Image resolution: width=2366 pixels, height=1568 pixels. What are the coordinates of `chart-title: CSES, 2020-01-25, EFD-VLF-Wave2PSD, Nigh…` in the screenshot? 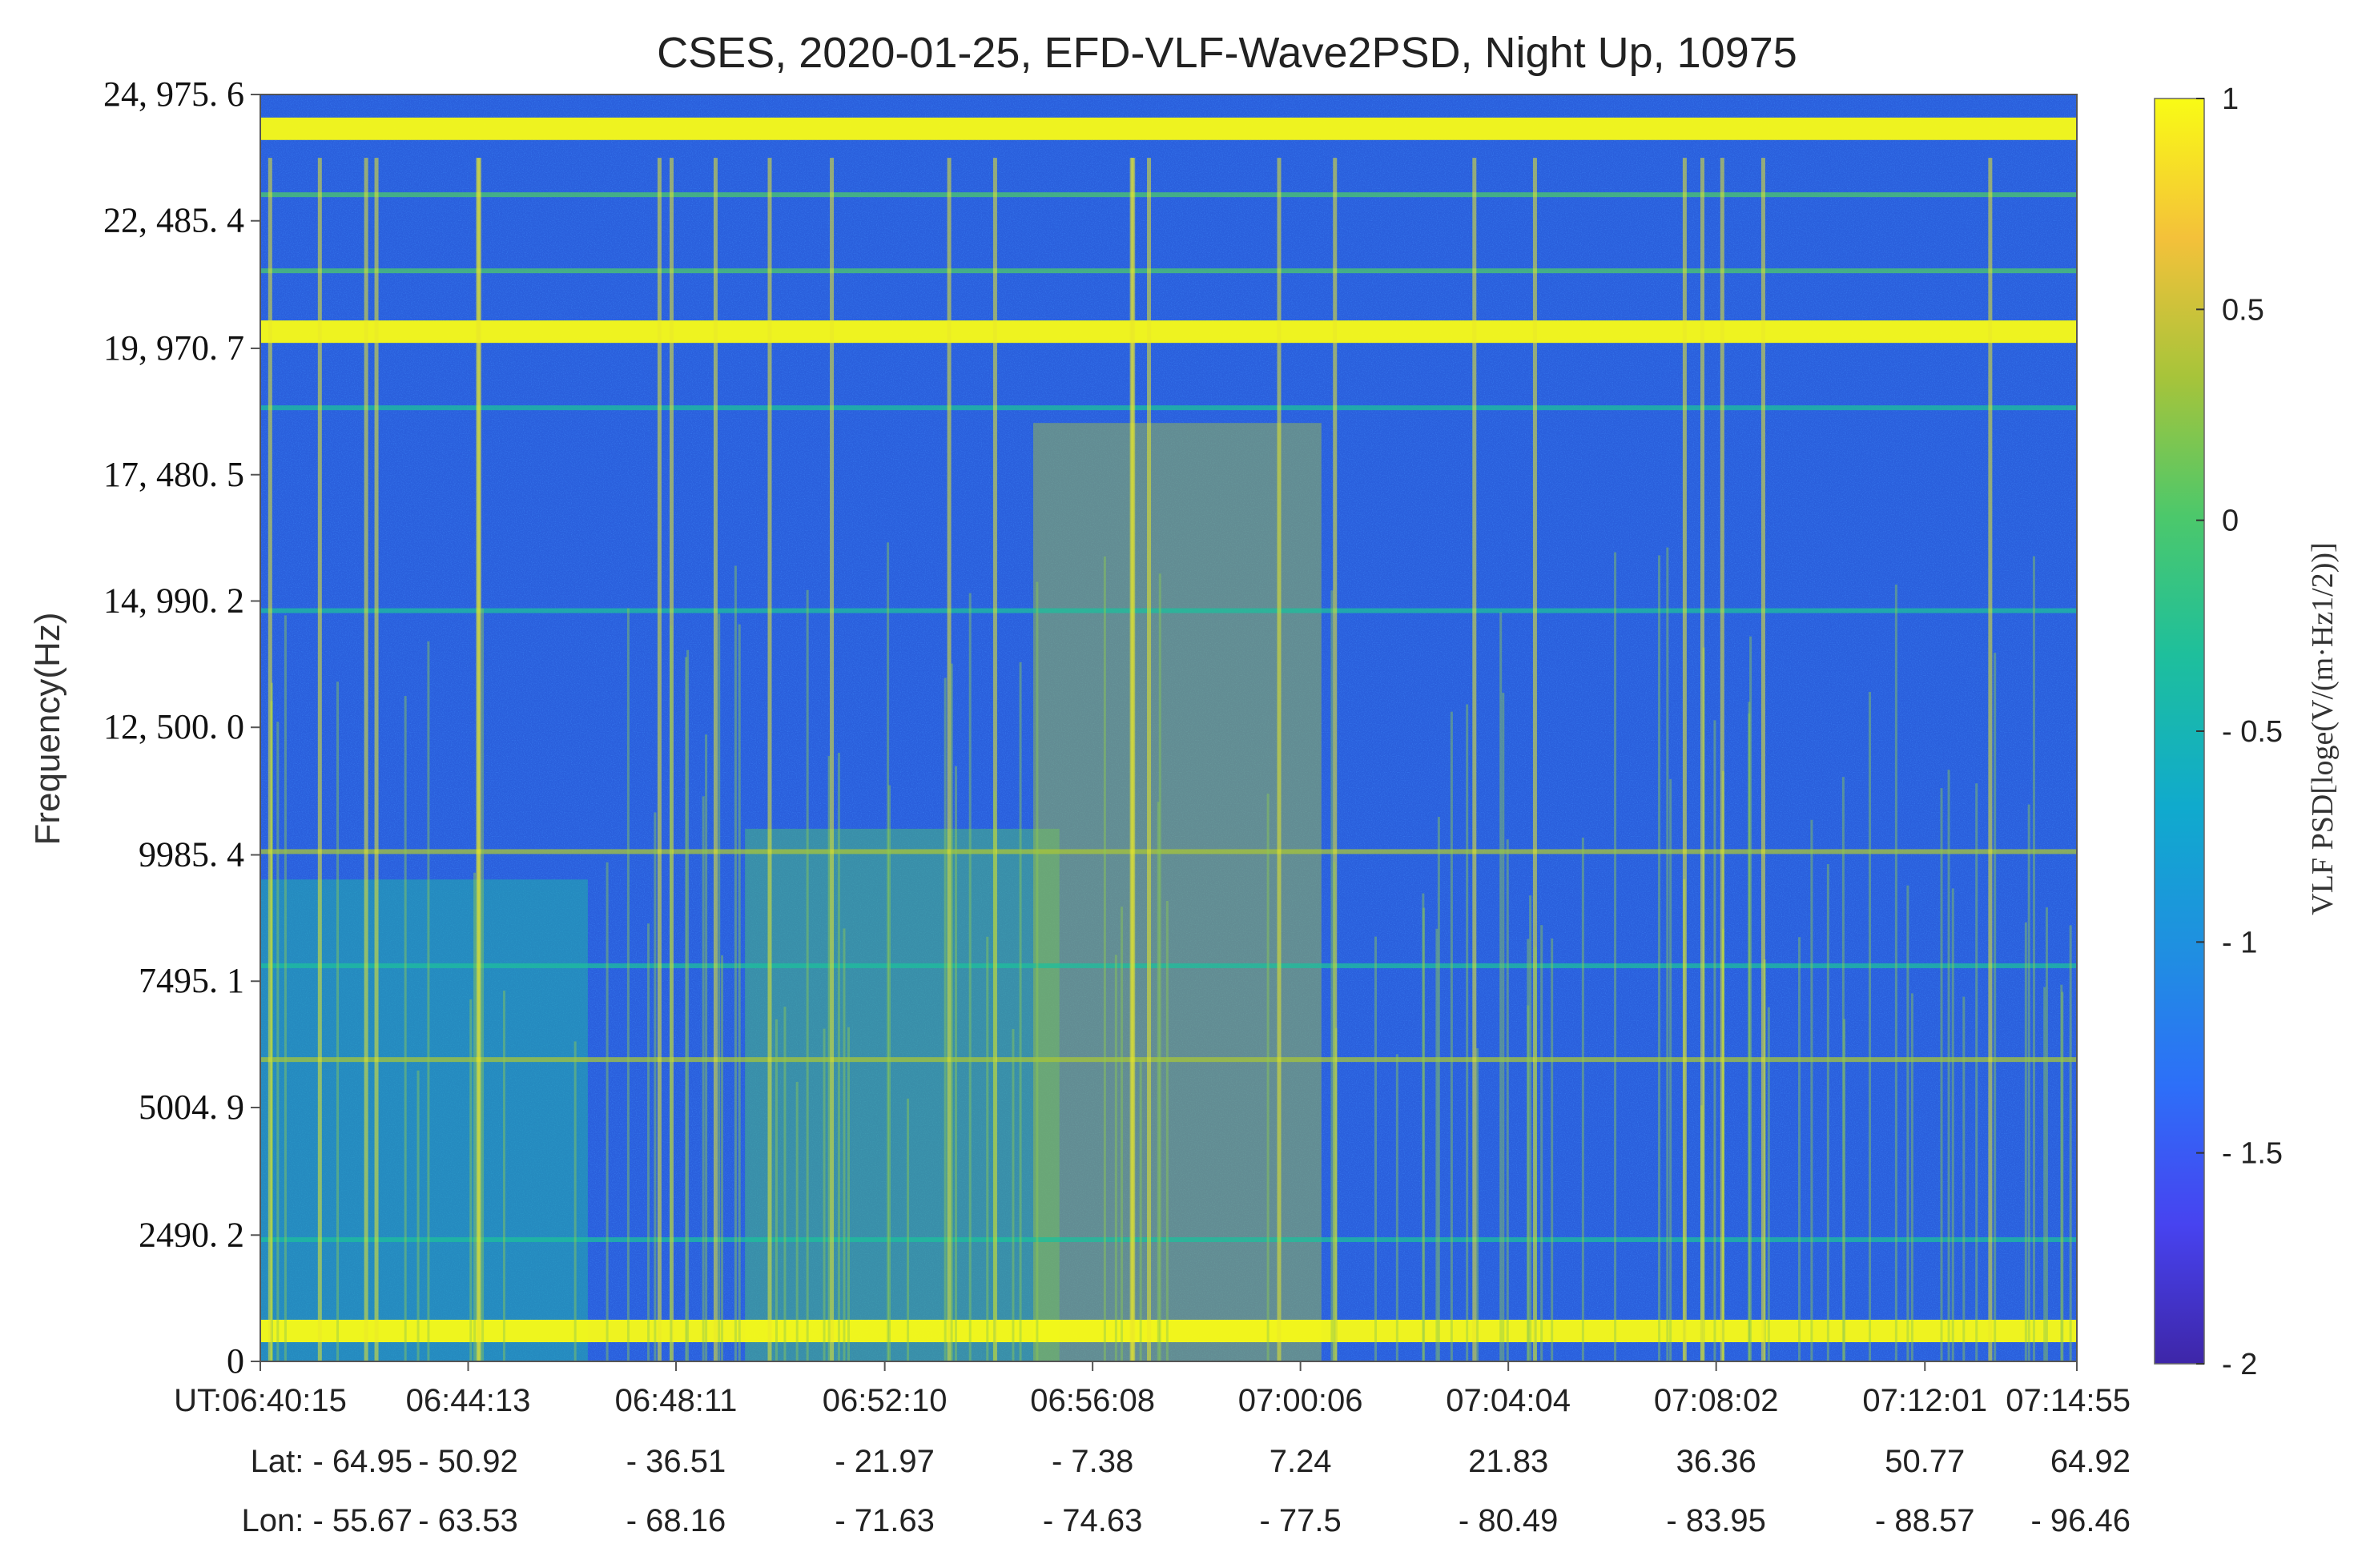 It's located at (1227, 53).